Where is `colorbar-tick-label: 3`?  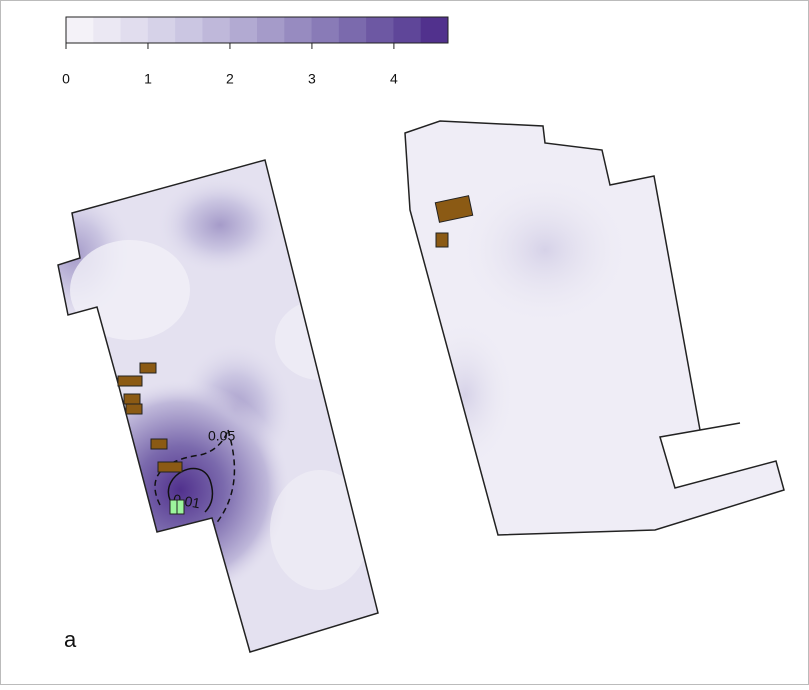 colorbar-tick-label: 3 is located at coordinates (312, 79).